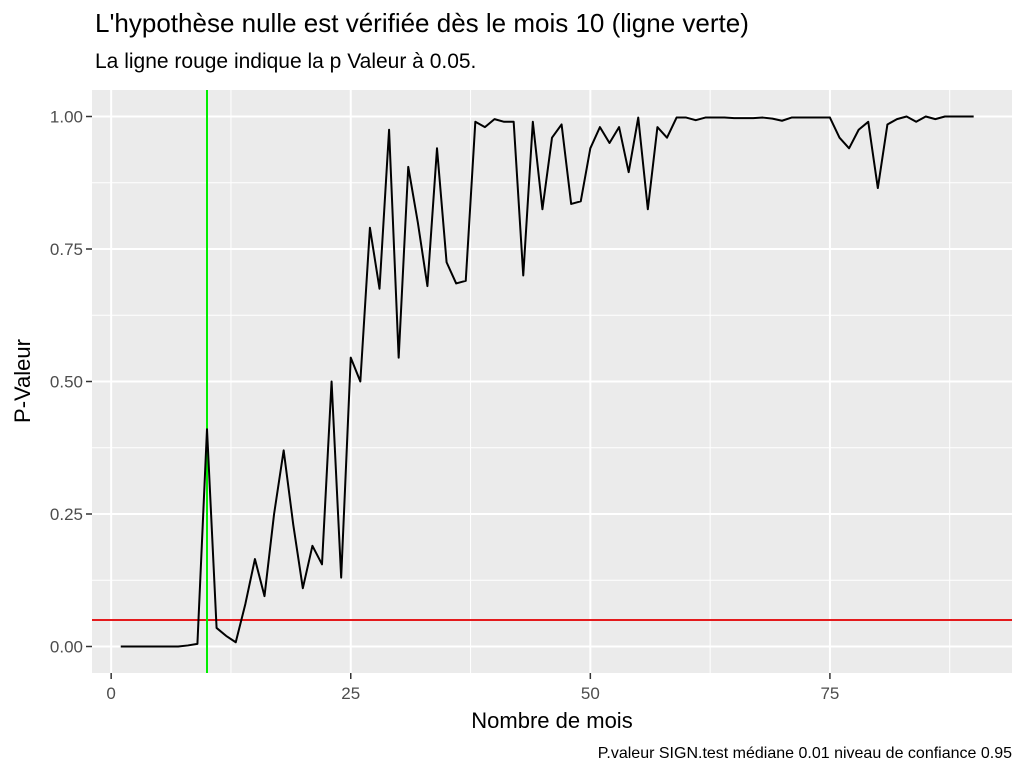  What do you see at coordinates (110, 693) in the screenshot?
I see `x-tick-label: 0` at bounding box center [110, 693].